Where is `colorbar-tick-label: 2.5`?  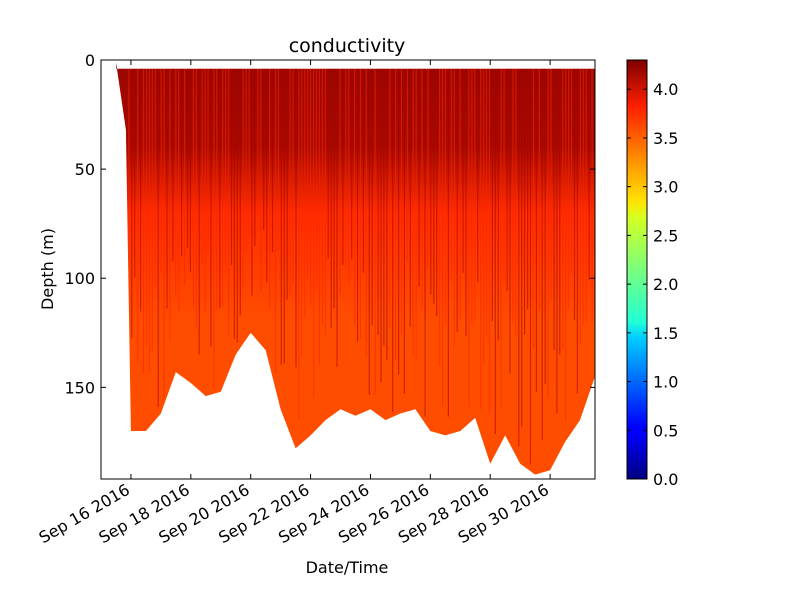
colorbar-tick-label: 2.5 is located at coordinates (665, 235).